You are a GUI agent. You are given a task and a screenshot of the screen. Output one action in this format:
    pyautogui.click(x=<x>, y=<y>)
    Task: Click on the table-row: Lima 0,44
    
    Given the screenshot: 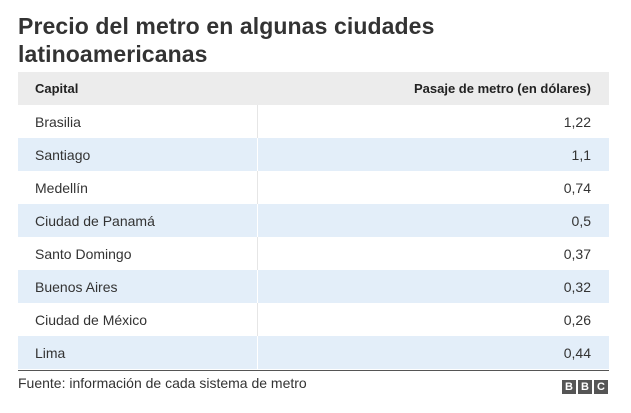 What is the action you would take?
    pyautogui.click(x=313, y=352)
    